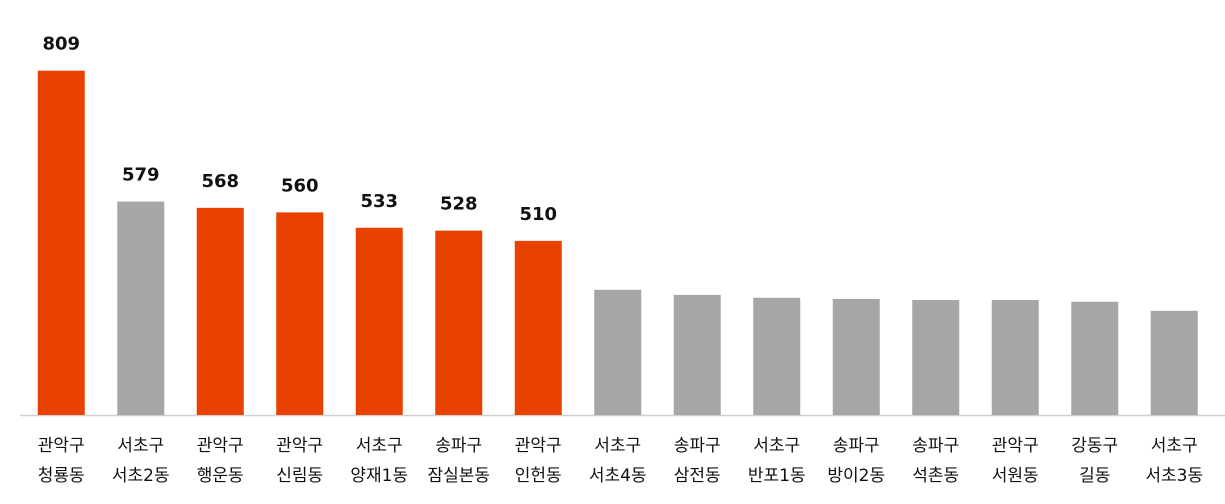 The width and height of the screenshot is (1225, 504). What do you see at coordinates (538, 214) in the screenshot?
I see `value-label: 510` at bounding box center [538, 214].